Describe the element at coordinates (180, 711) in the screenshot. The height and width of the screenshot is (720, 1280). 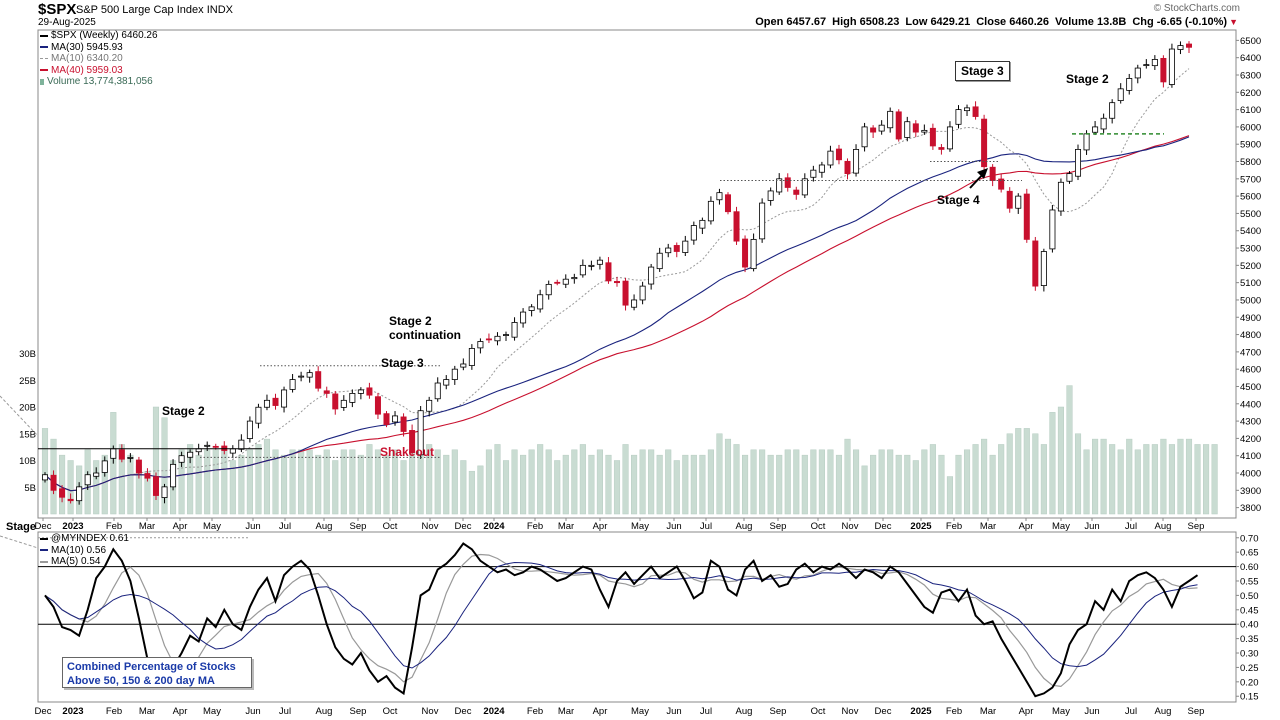
I see `indicator-x-tick-label: Apr` at that location.